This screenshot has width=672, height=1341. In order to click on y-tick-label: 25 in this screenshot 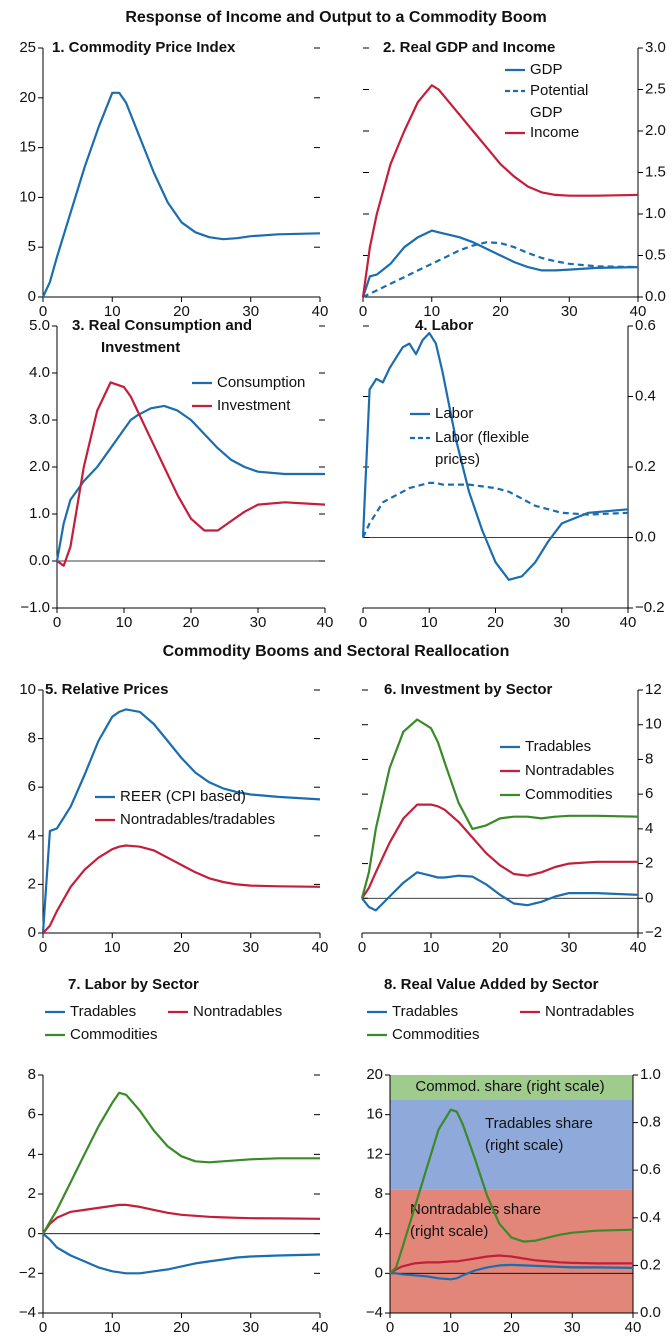, I will do `click(27, 47)`.